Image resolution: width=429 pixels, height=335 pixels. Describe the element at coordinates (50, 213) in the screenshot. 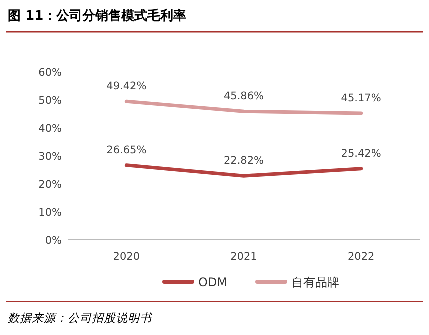

I see `y-tick-label: 10%` at that location.